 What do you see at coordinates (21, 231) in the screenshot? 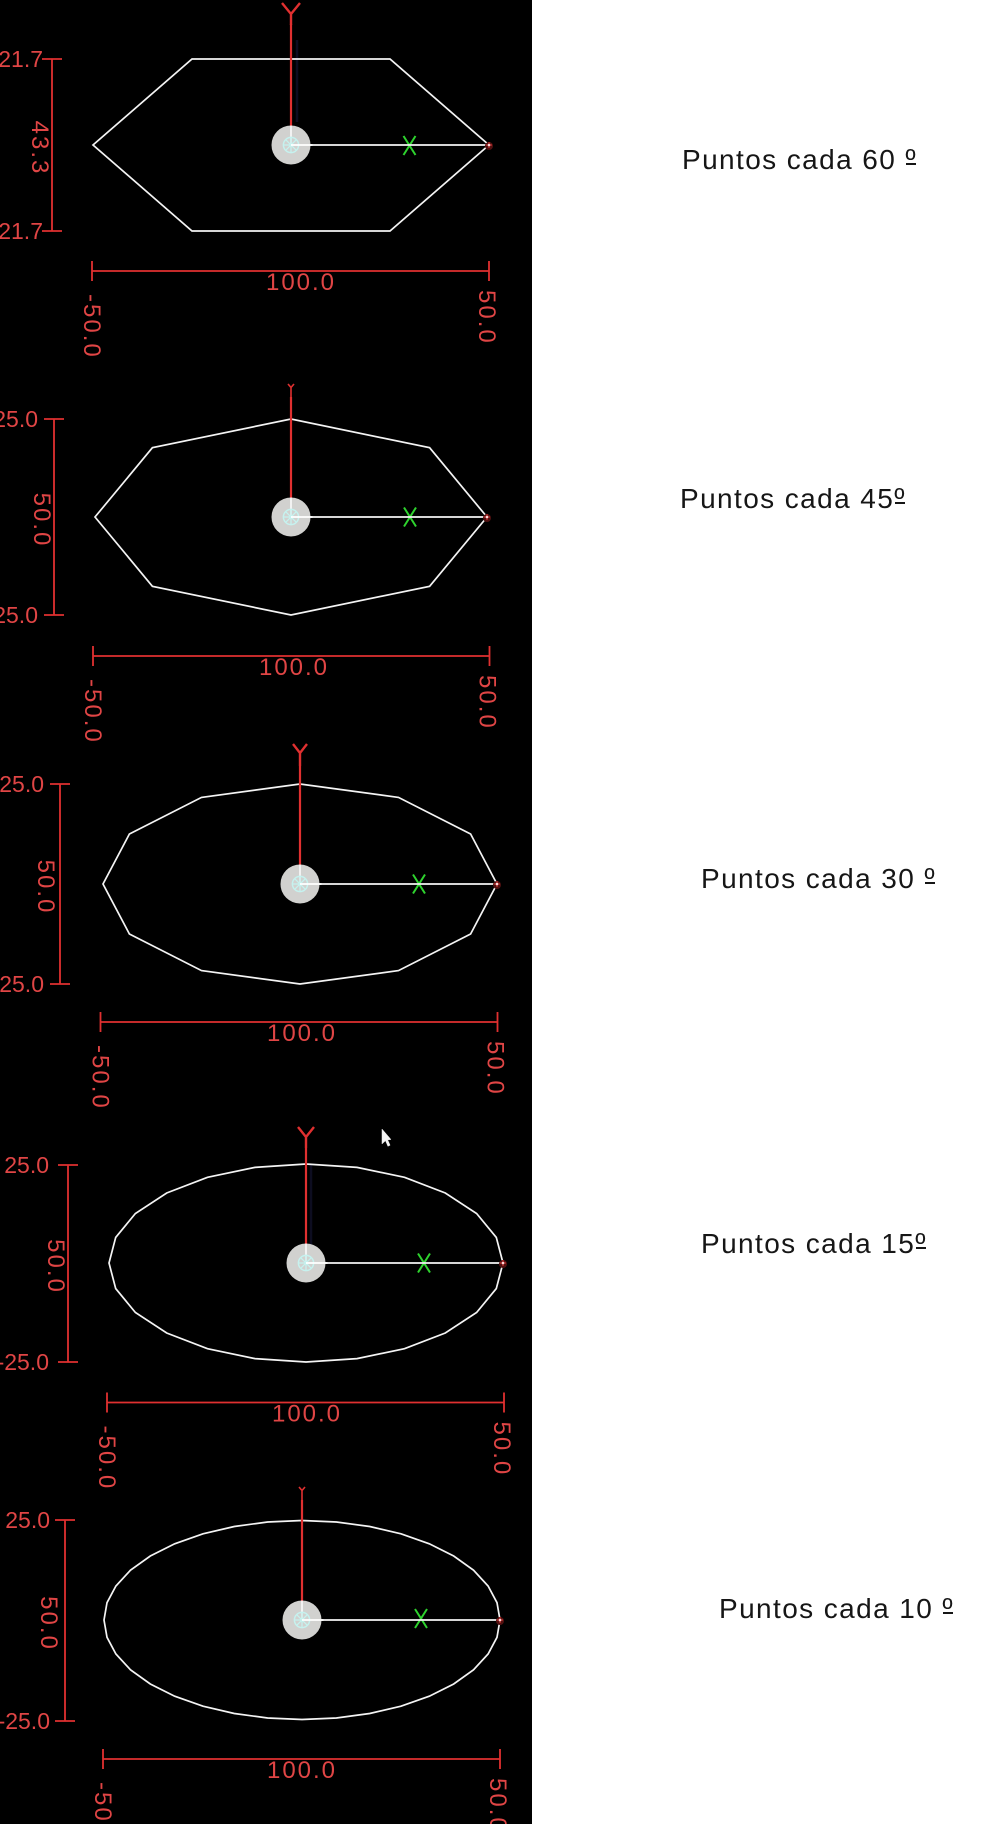
I see `svg-text: -21.7` at bounding box center [21, 231].